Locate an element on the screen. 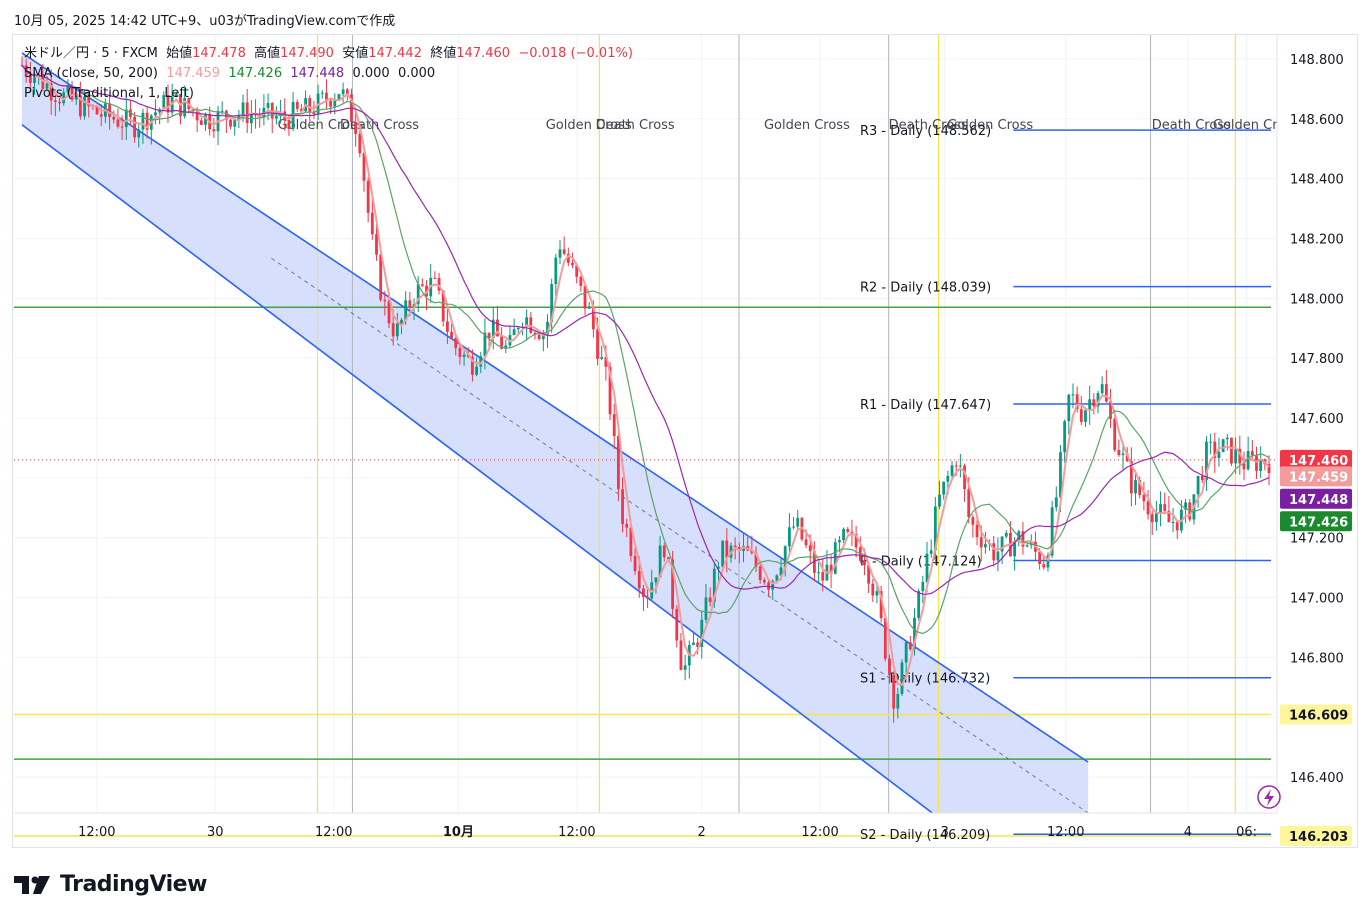 This screenshot has width=1369, height=923. legend-change: −0.018 (−0.01%) is located at coordinates (575, 53).